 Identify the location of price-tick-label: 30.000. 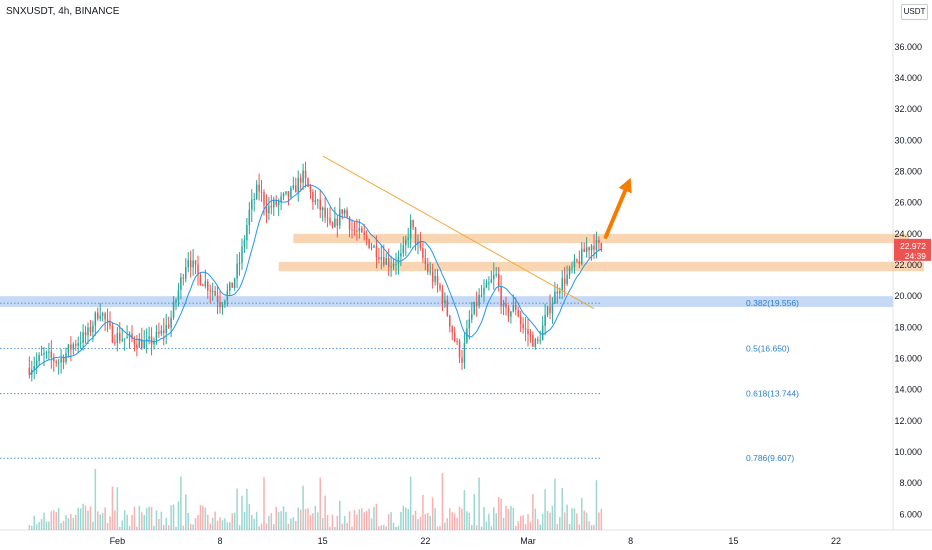
(908, 140).